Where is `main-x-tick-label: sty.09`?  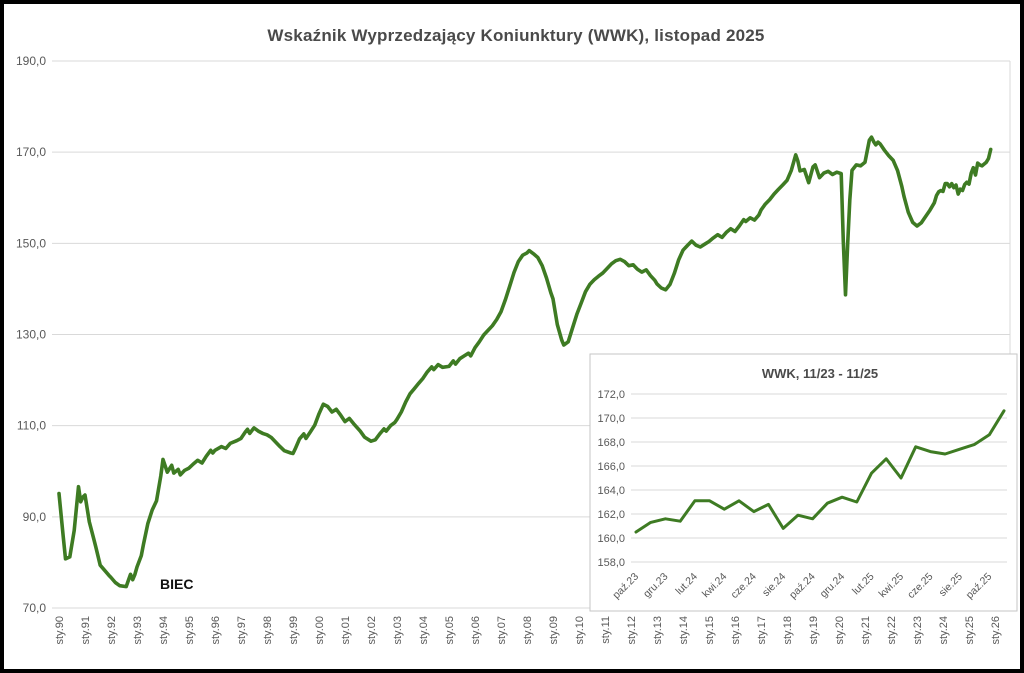 main-x-tick-label: sty.09 is located at coordinates (554, 630).